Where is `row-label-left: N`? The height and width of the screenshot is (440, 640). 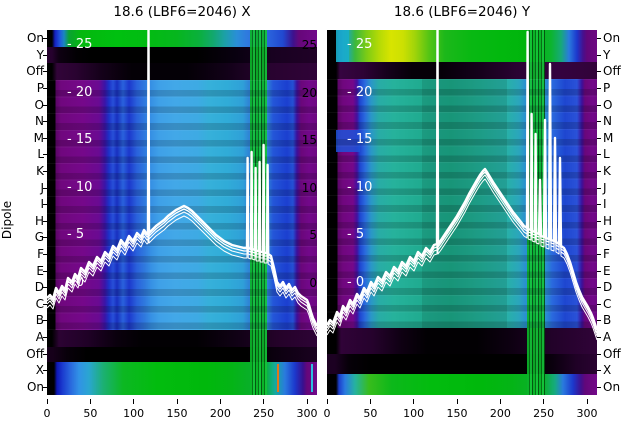 row-label-left: N is located at coordinates (39, 121).